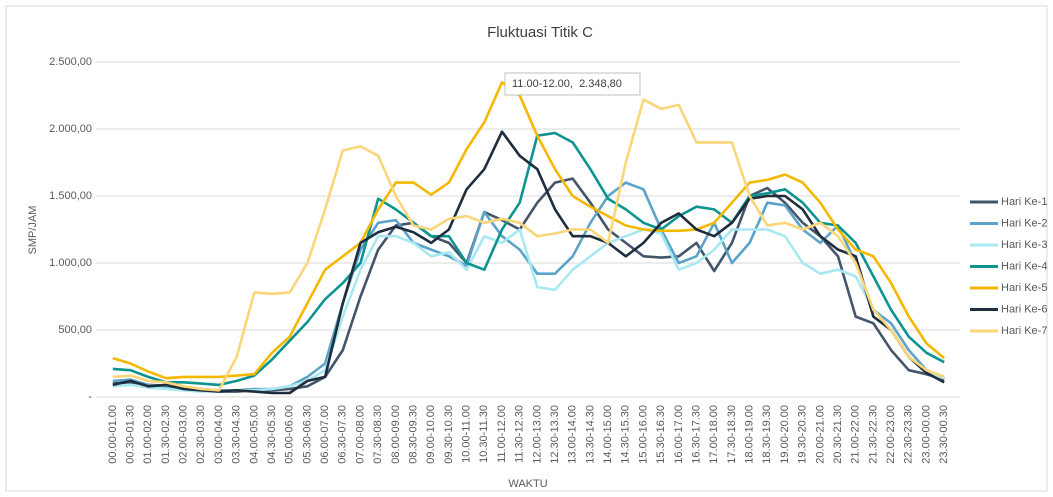 Image resolution: width=1053 pixels, height=497 pixels. Describe the element at coordinates (290, 434) in the screenshot. I see `x-tick-label: 05.00-06.00` at that location.